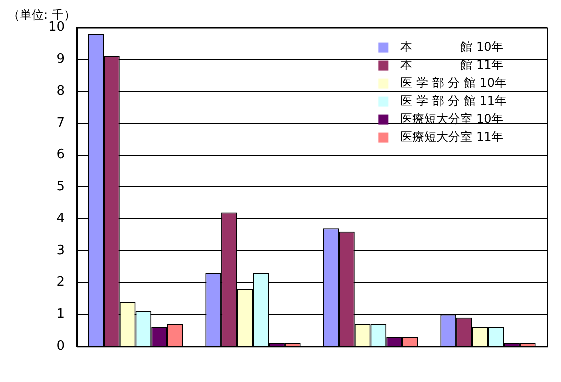 The image size is (561, 382). Describe the element at coordinates (452, 47) in the screenshot. I see `legend-label: 本 館 10年` at that location.